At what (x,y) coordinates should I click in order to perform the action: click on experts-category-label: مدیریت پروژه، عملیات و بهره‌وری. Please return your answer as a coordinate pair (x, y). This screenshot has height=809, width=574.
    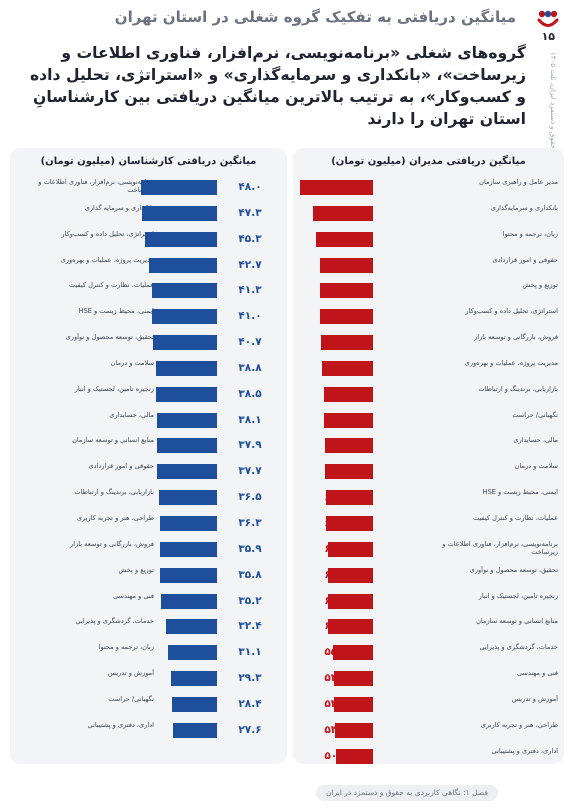
    Looking at the image, I should click on (107, 259).